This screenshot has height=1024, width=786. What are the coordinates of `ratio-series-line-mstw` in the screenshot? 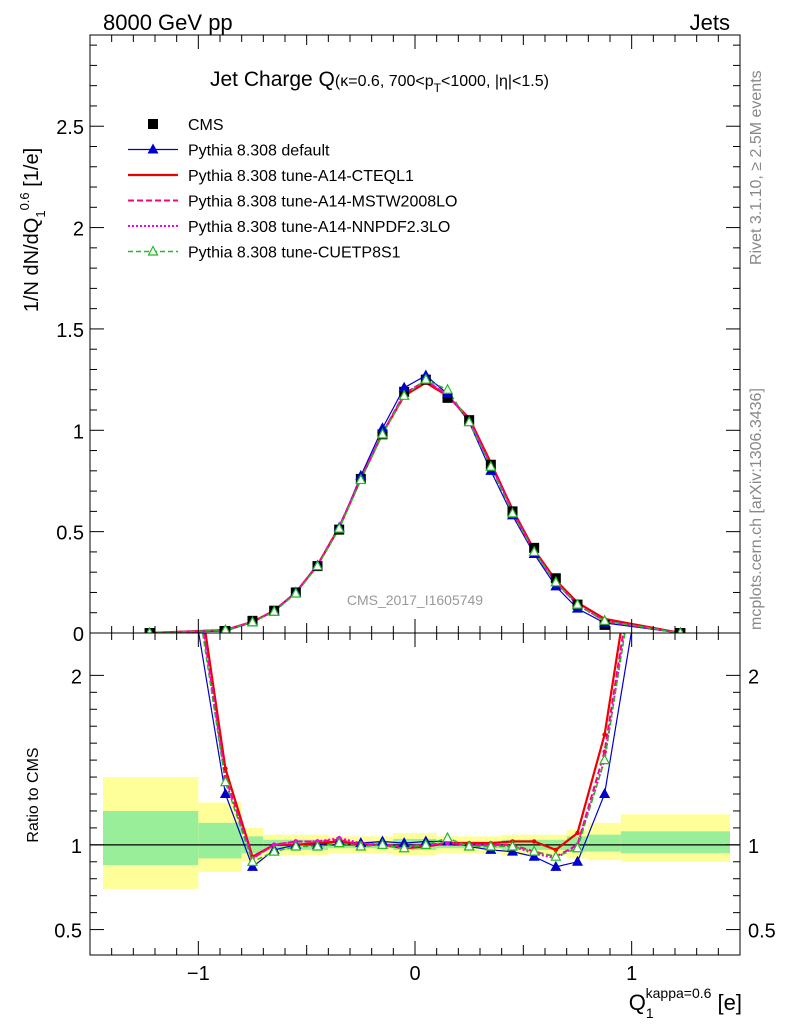 It's located at (413, 746).